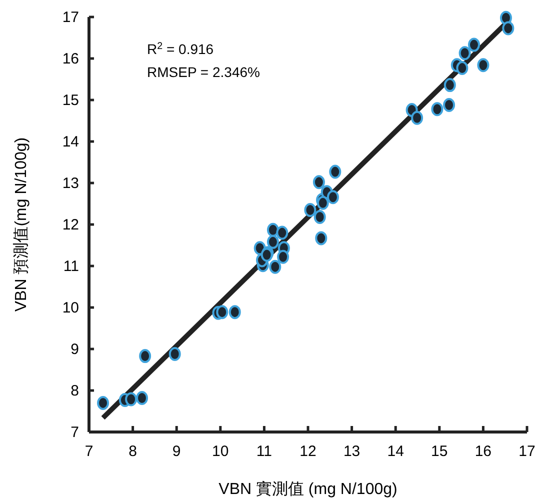 The width and height of the screenshot is (543, 502). What do you see at coordinates (21, 224) in the screenshot?
I see `y-axis-title: VBN 預測值(mg N/100g)` at bounding box center [21, 224].